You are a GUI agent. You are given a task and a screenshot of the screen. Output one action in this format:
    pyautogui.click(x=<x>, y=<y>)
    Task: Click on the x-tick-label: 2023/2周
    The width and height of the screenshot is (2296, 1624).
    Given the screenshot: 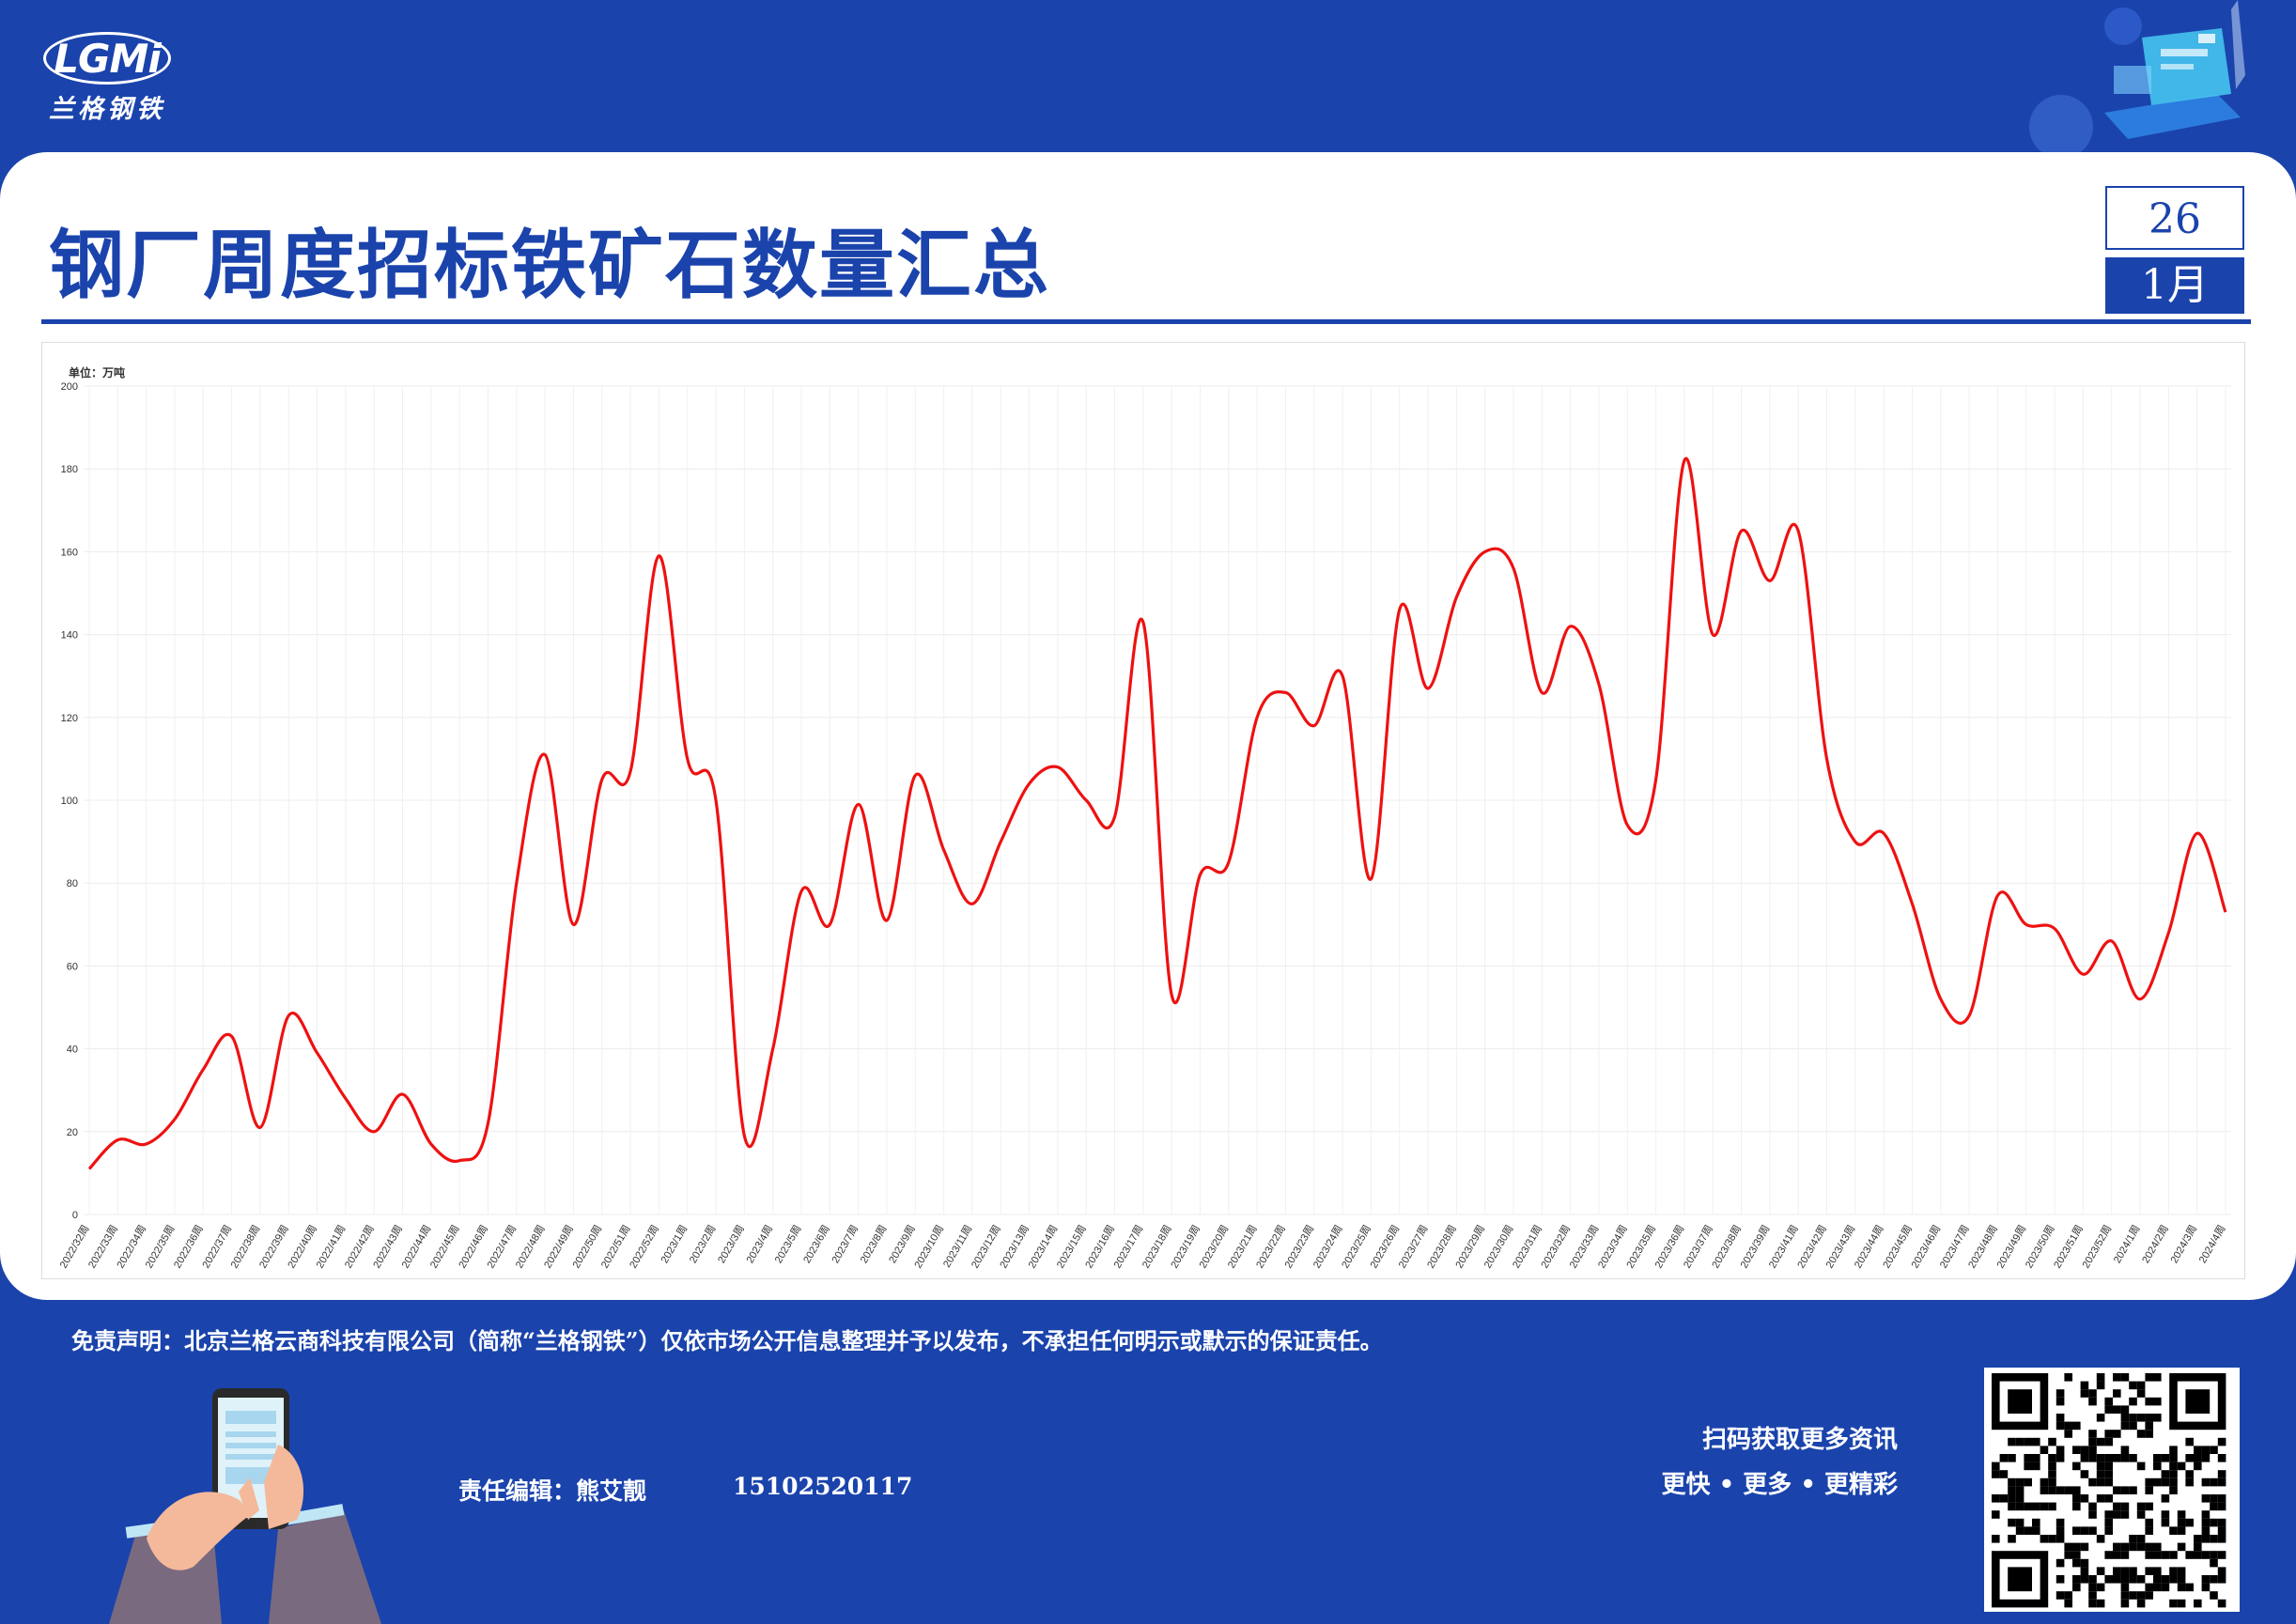 What is the action you would take?
    pyautogui.click(x=703, y=1244)
    